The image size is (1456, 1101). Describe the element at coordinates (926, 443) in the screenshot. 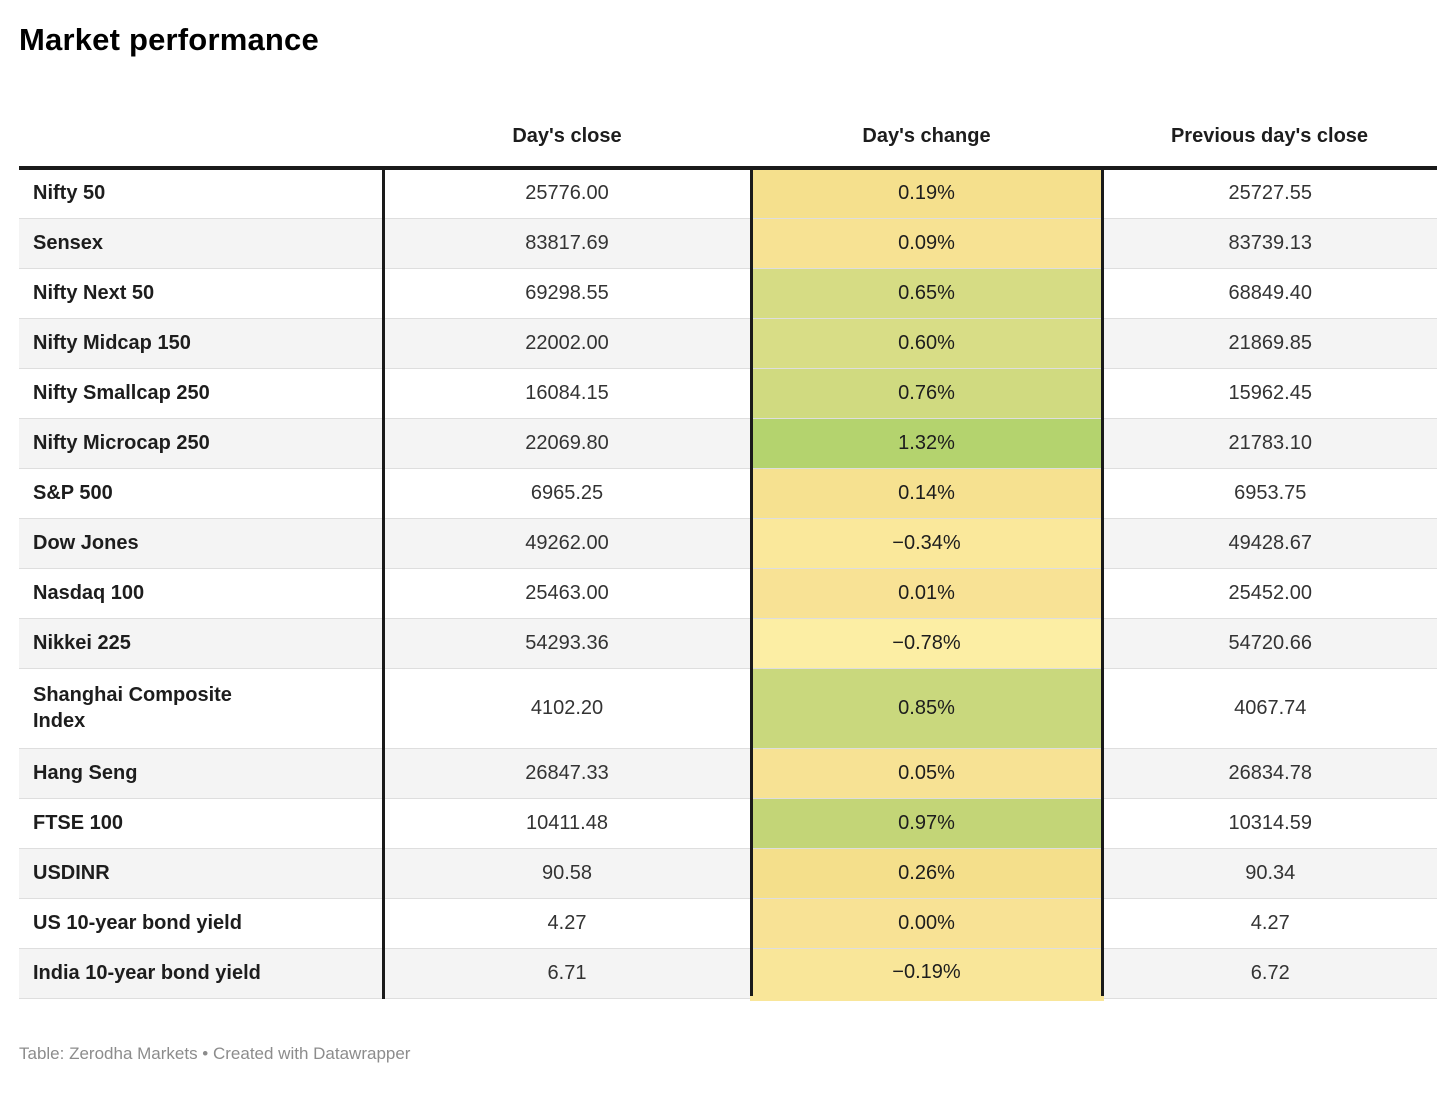

I see `days-change-value: 1.32%` at that location.